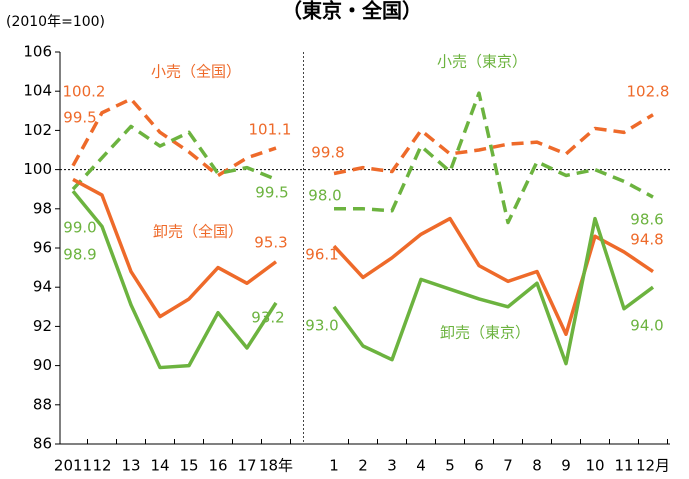 The width and height of the screenshot is (689, 479). I want to click on y-tick-label: 86, so click(42, 444).